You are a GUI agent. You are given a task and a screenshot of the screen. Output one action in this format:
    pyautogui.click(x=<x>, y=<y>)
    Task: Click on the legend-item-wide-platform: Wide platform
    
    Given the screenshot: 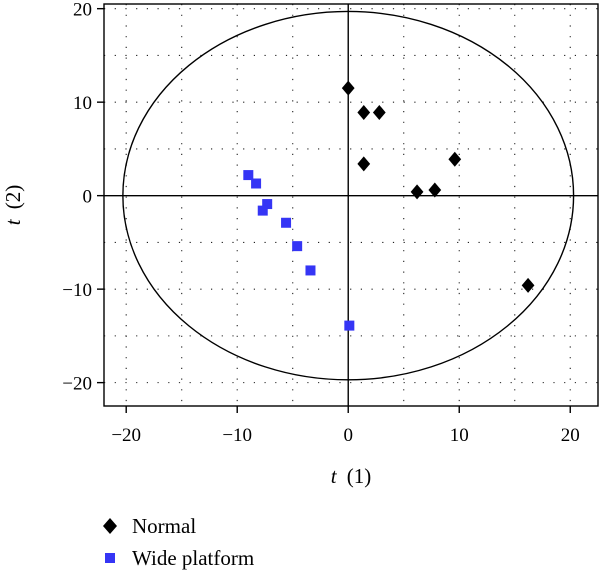 What is the action you would take?
    pyautogui.click(x=177, y=558)
    